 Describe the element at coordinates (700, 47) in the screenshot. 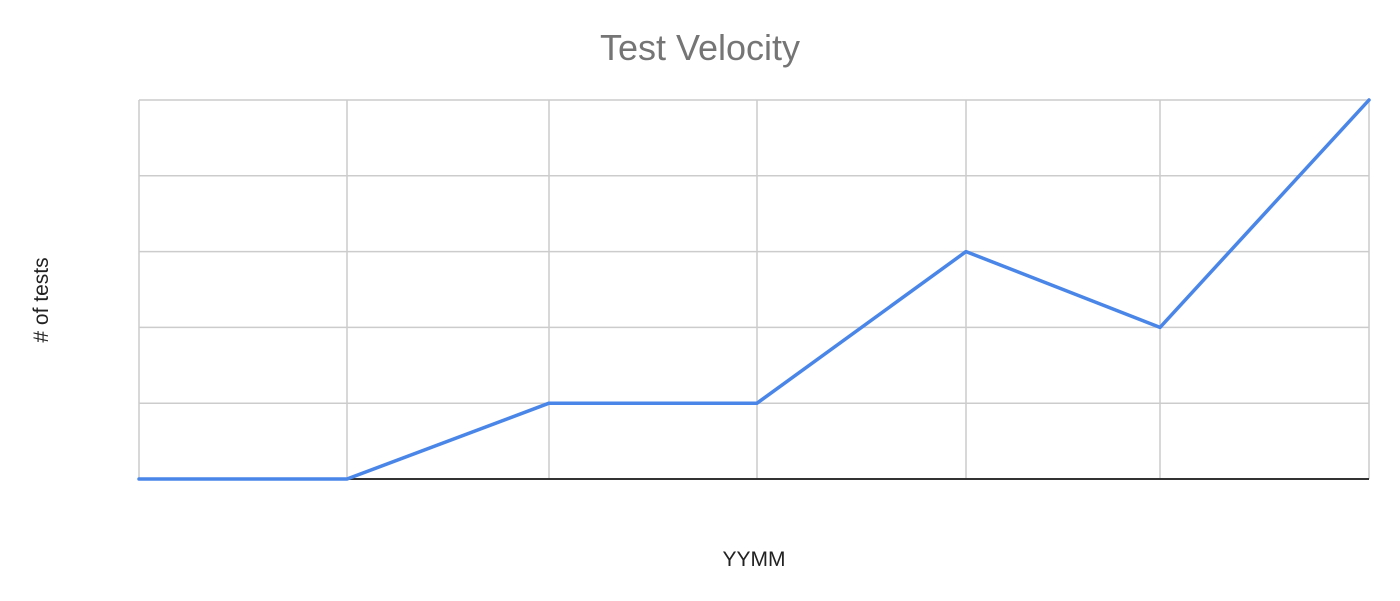

I see `chart-title: Test Velocity` at that location.